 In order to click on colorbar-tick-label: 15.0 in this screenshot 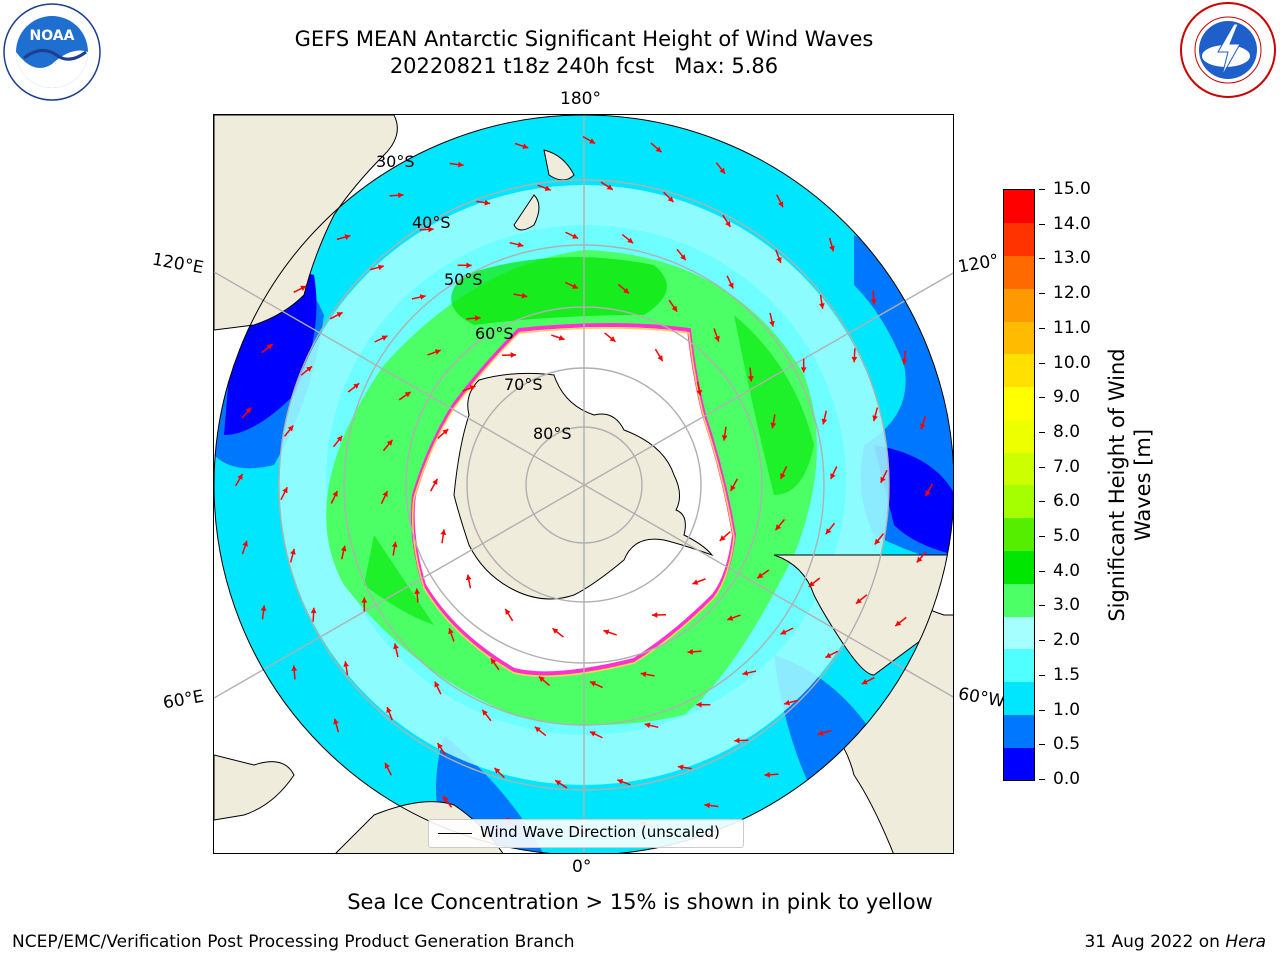, I will do `click(1065, 189)`.